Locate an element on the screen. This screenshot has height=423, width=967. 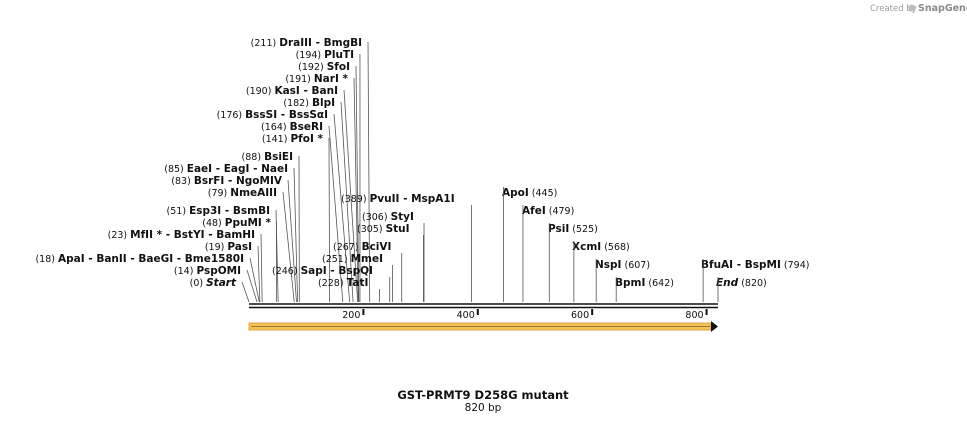
site-label: (192) SfoI is located at coordinates (324, 67).